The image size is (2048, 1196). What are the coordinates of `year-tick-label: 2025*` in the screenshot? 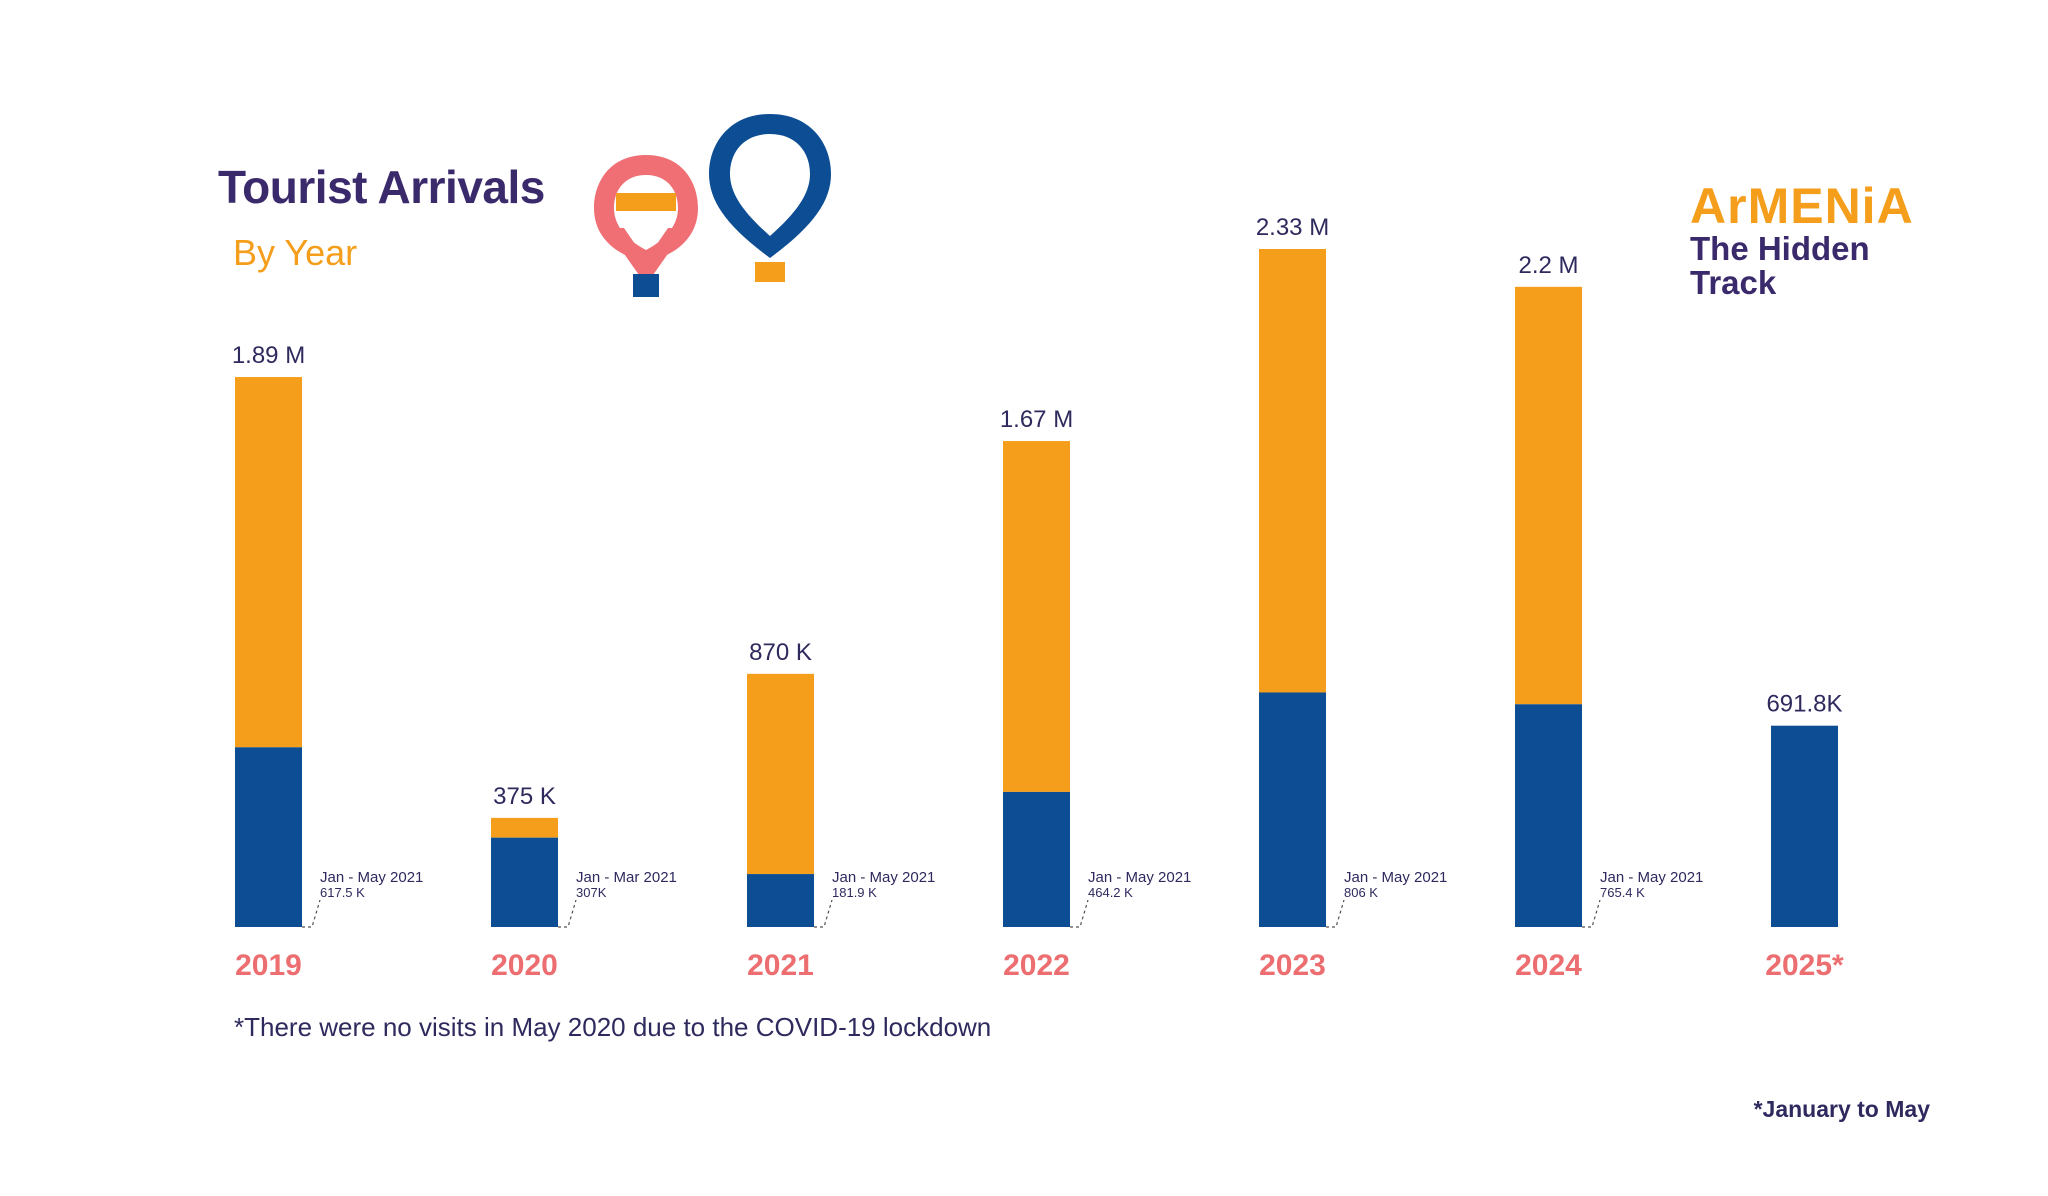 It's located at (1804, 965).